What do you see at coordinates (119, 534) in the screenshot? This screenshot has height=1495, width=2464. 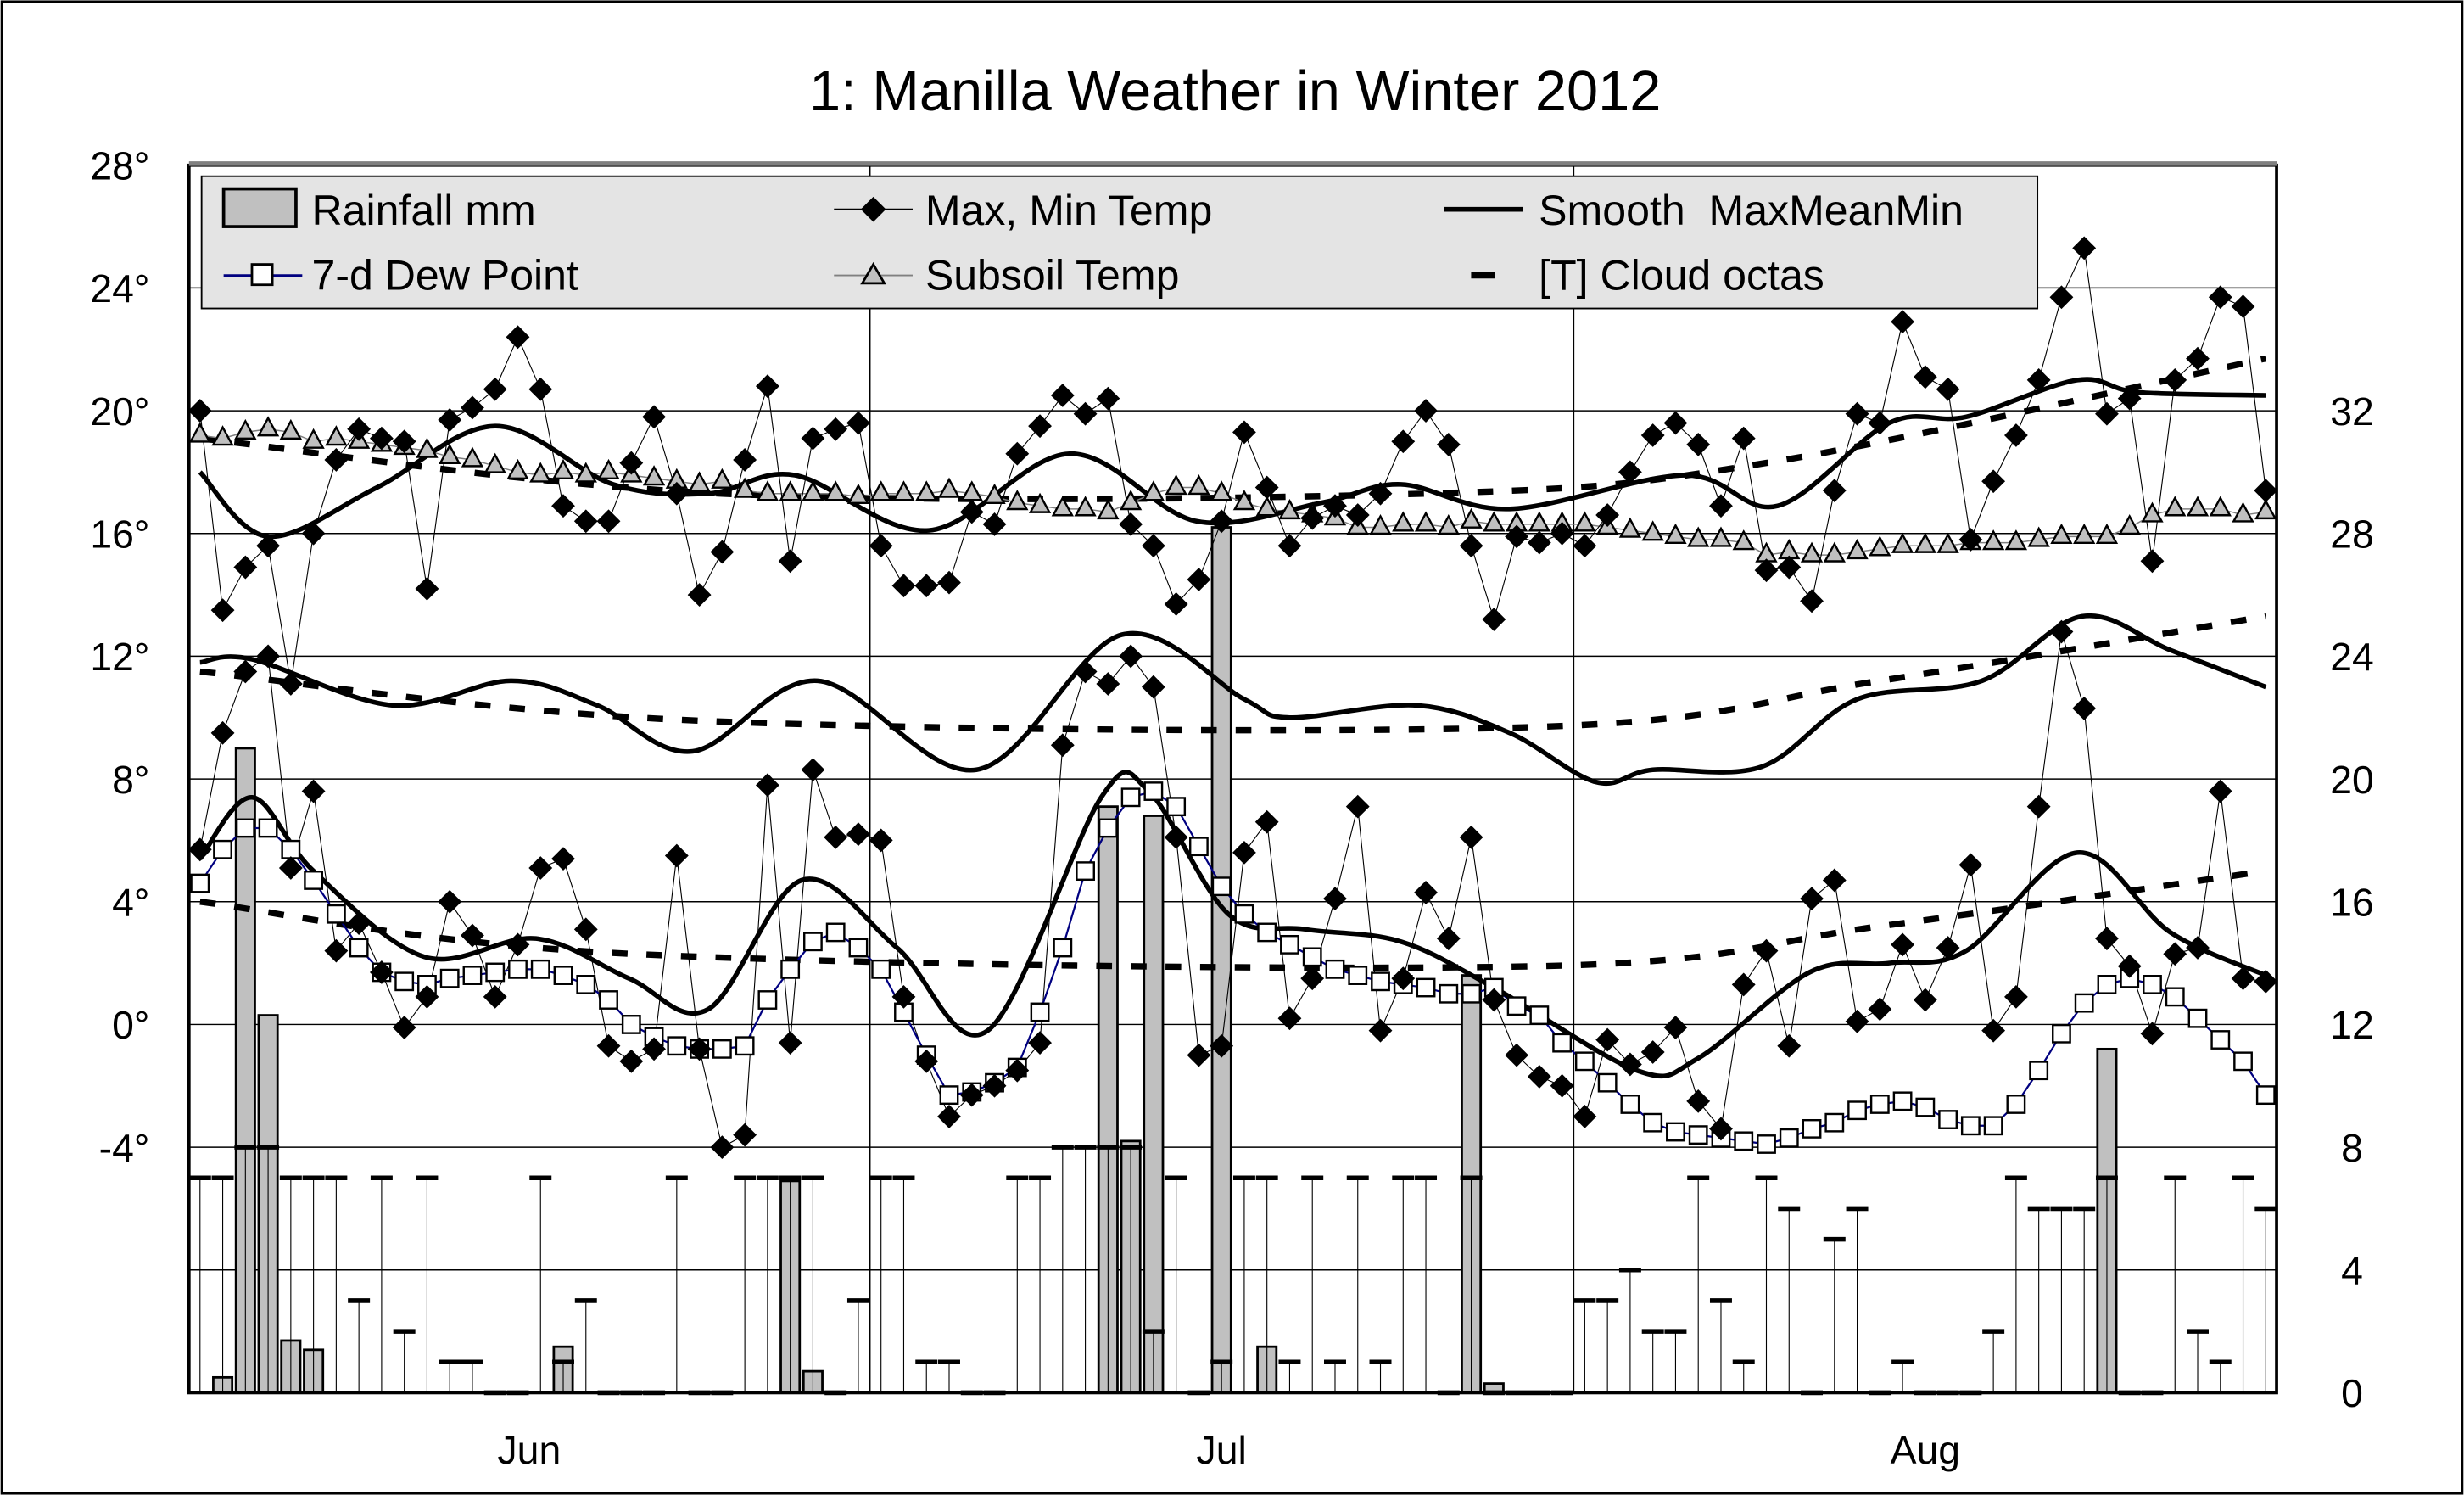 I see `left-axis-tick: 16°` at bounding box center [119, 534].